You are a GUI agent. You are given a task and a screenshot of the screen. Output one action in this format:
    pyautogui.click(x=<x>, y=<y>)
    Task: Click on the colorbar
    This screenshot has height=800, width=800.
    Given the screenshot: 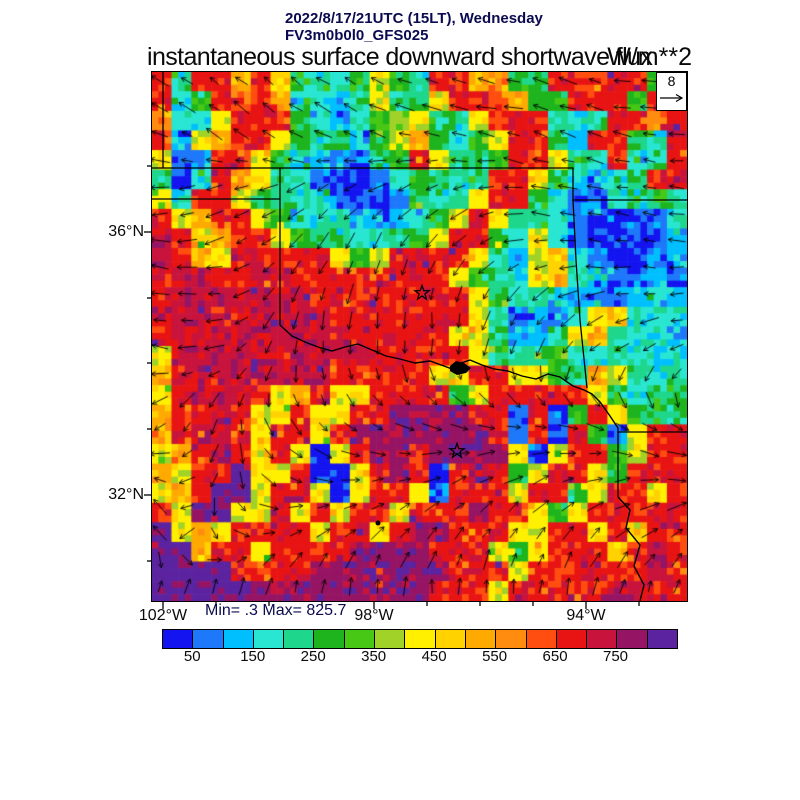 What is the action you would take?
    pyautogui.click(x=420, y=639)
    